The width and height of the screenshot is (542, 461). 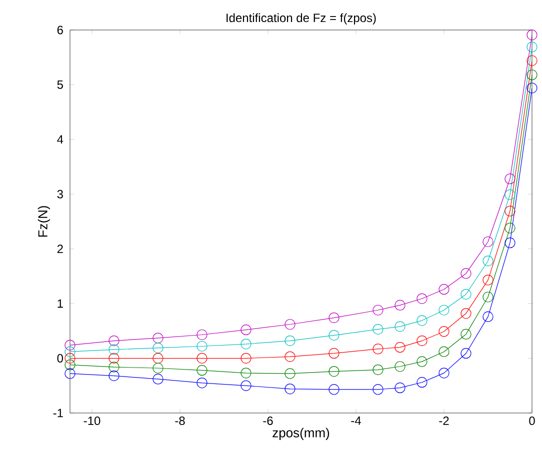 What do you see at coordinates (60, 194) in the screenshot?
I see `y-tick-label: 3` at bounding box center [60, 194].